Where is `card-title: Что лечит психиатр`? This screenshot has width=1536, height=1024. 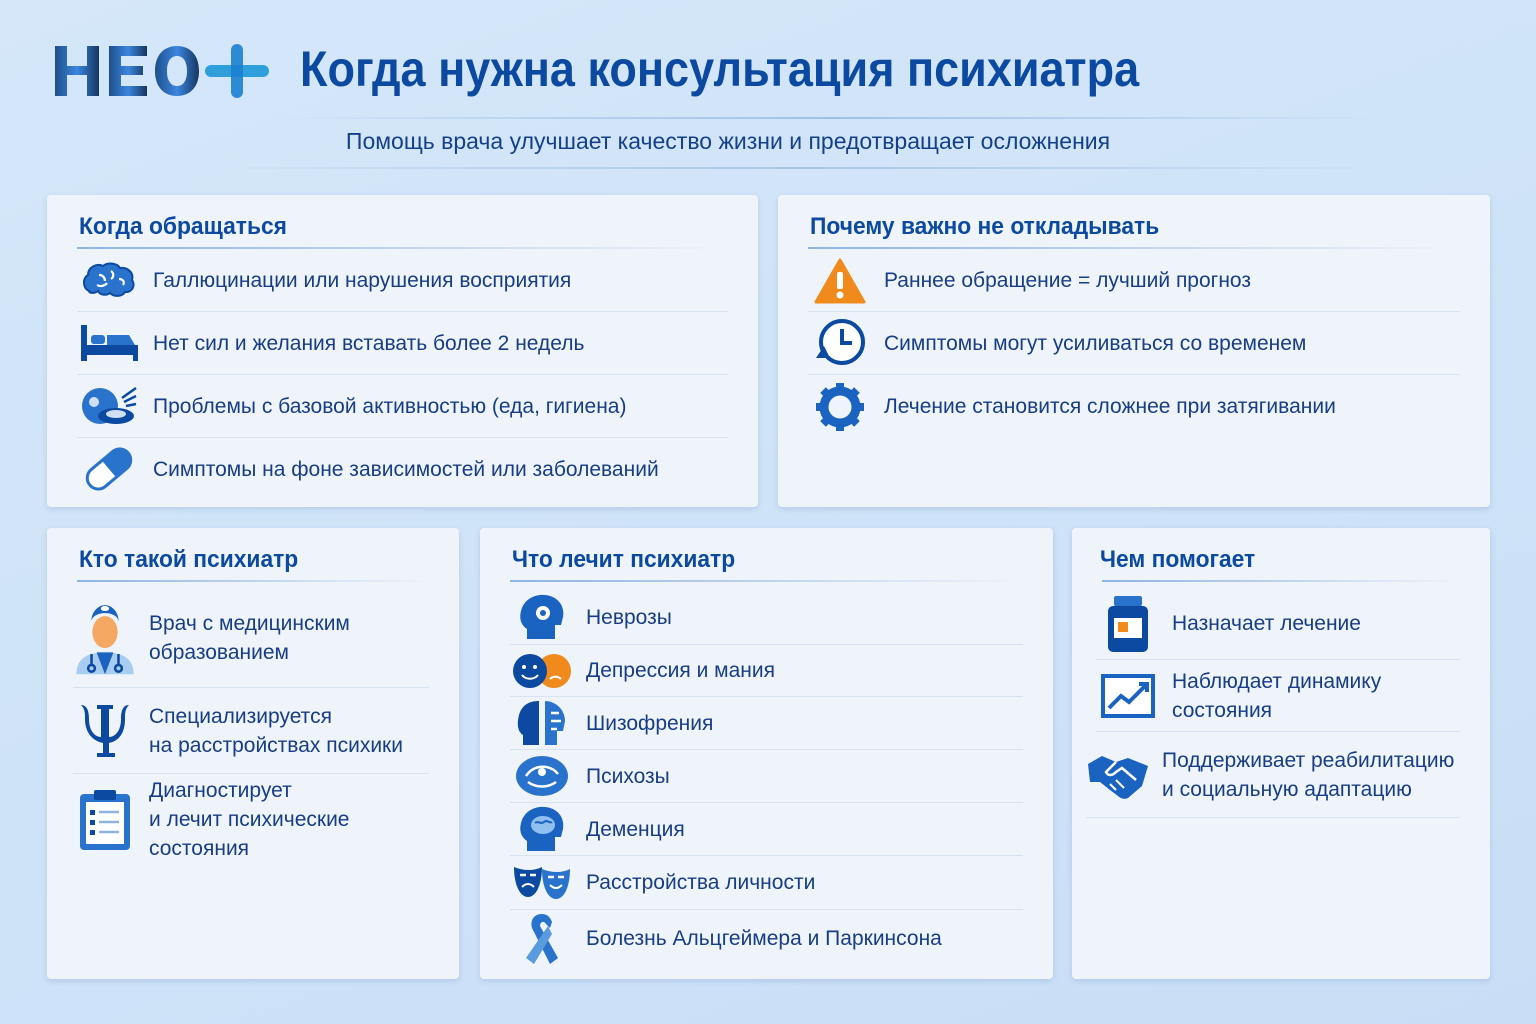
card-title: Что лечит психиатр is located at coordinates (624, 559).